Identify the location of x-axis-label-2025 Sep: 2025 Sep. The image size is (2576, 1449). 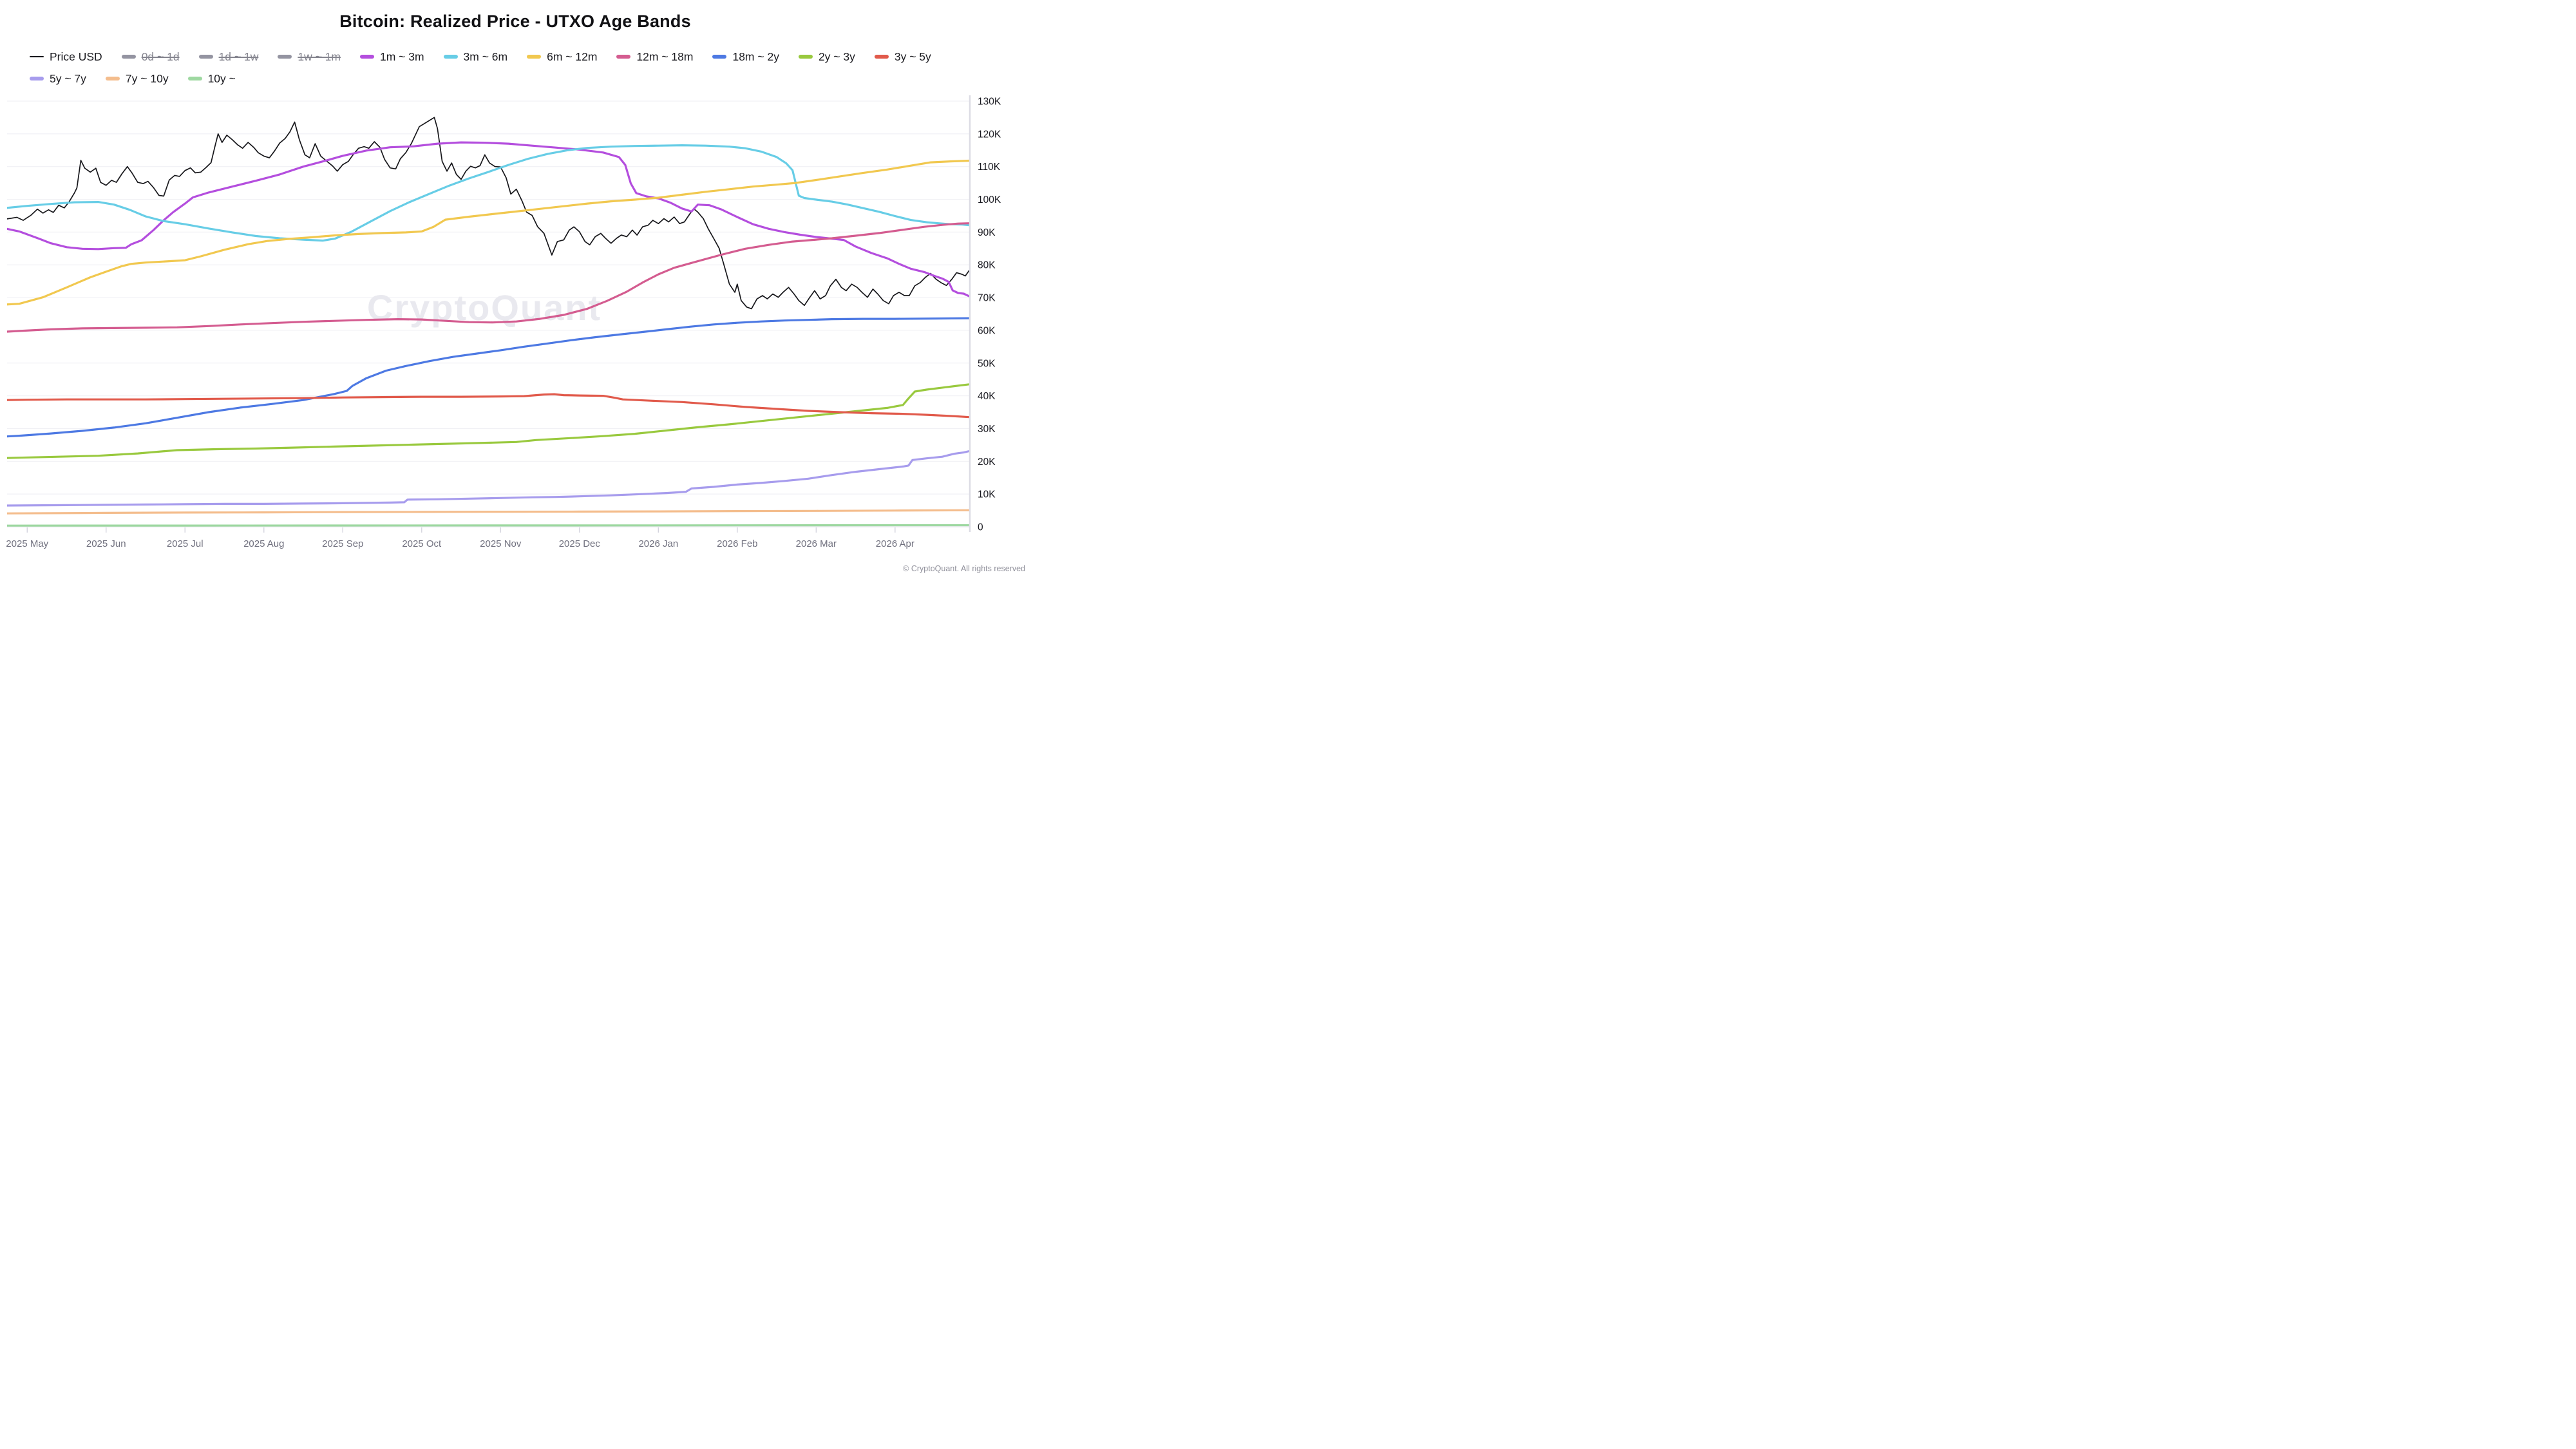
(342, 543).